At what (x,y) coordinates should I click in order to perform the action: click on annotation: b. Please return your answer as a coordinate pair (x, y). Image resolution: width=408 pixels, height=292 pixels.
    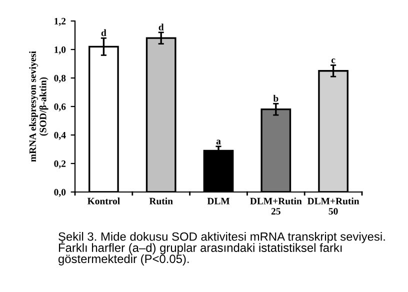
    Looking at the image, I should click on (275, 98).